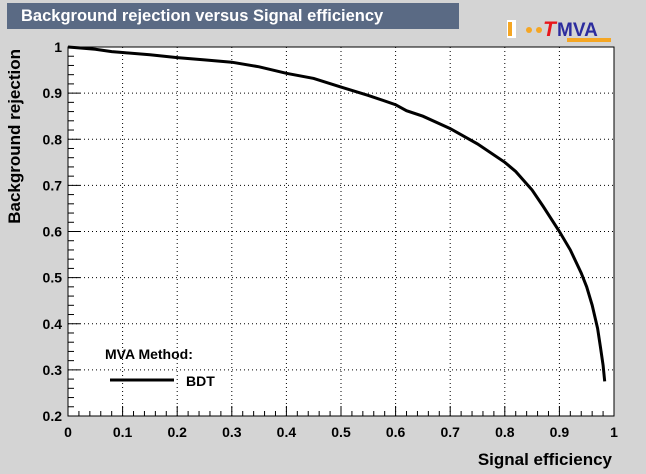 This screenshot has height=474, width=646. I want to click on x-tick-label: 0.9, so click(560, 432).